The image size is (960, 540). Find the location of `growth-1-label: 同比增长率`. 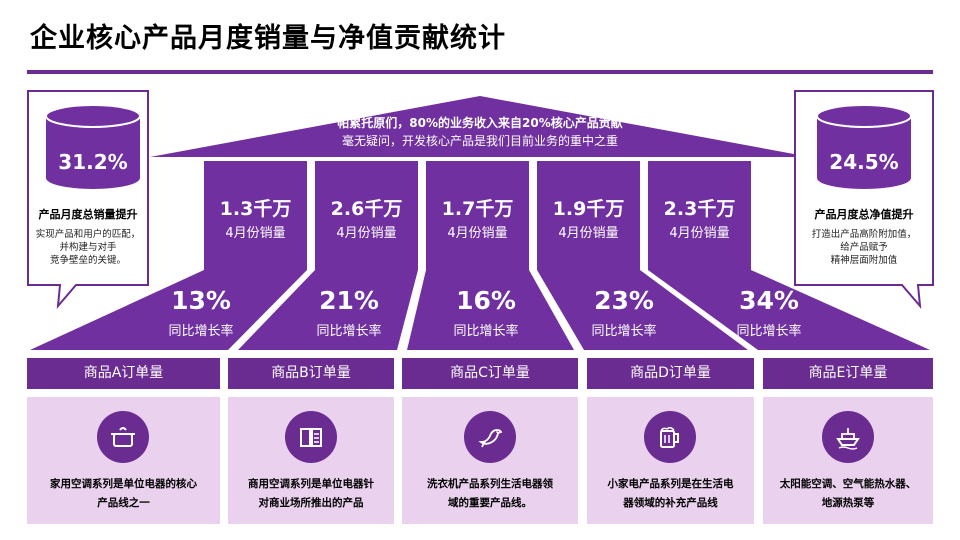

growth-1-label: 同比增长率 is located at coordinates (201, 331).